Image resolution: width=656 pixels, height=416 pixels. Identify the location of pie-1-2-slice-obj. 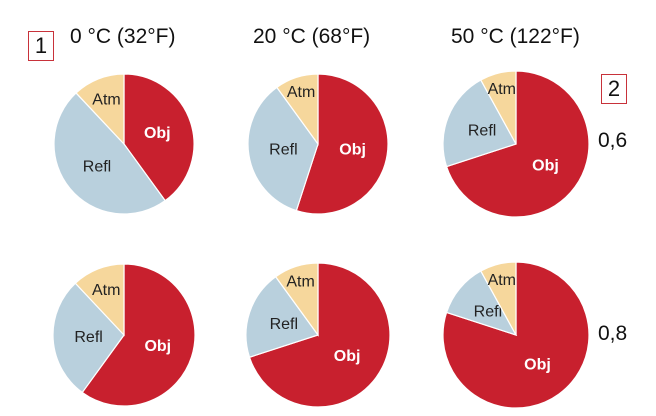
(138, 335).